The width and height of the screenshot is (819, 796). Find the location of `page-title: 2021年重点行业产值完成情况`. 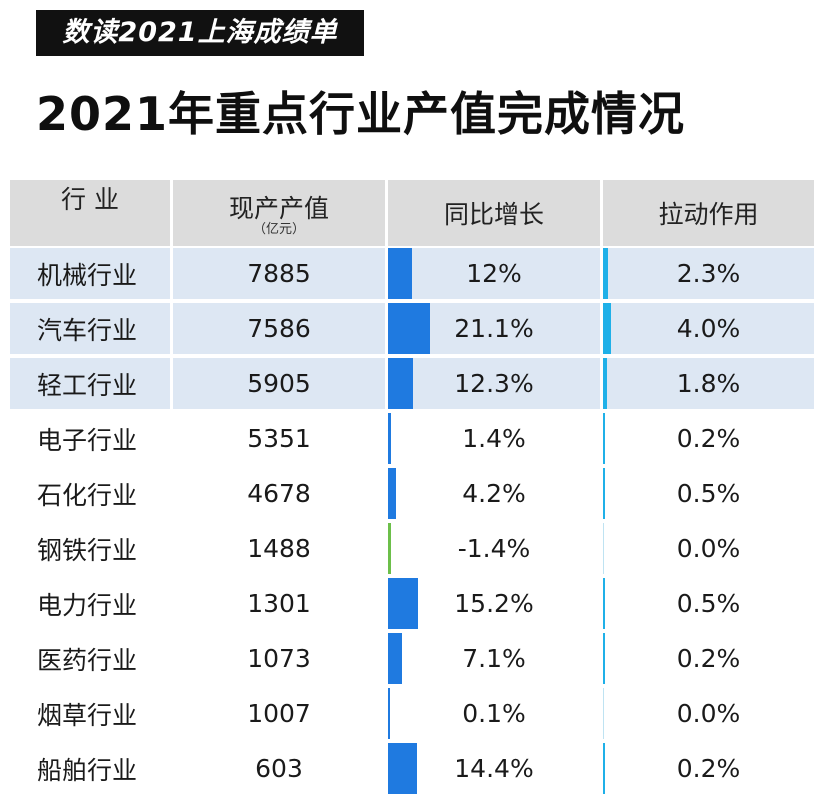

page-title: 2021年重点行业产值完成情况 is located at coordinates (361, 114).